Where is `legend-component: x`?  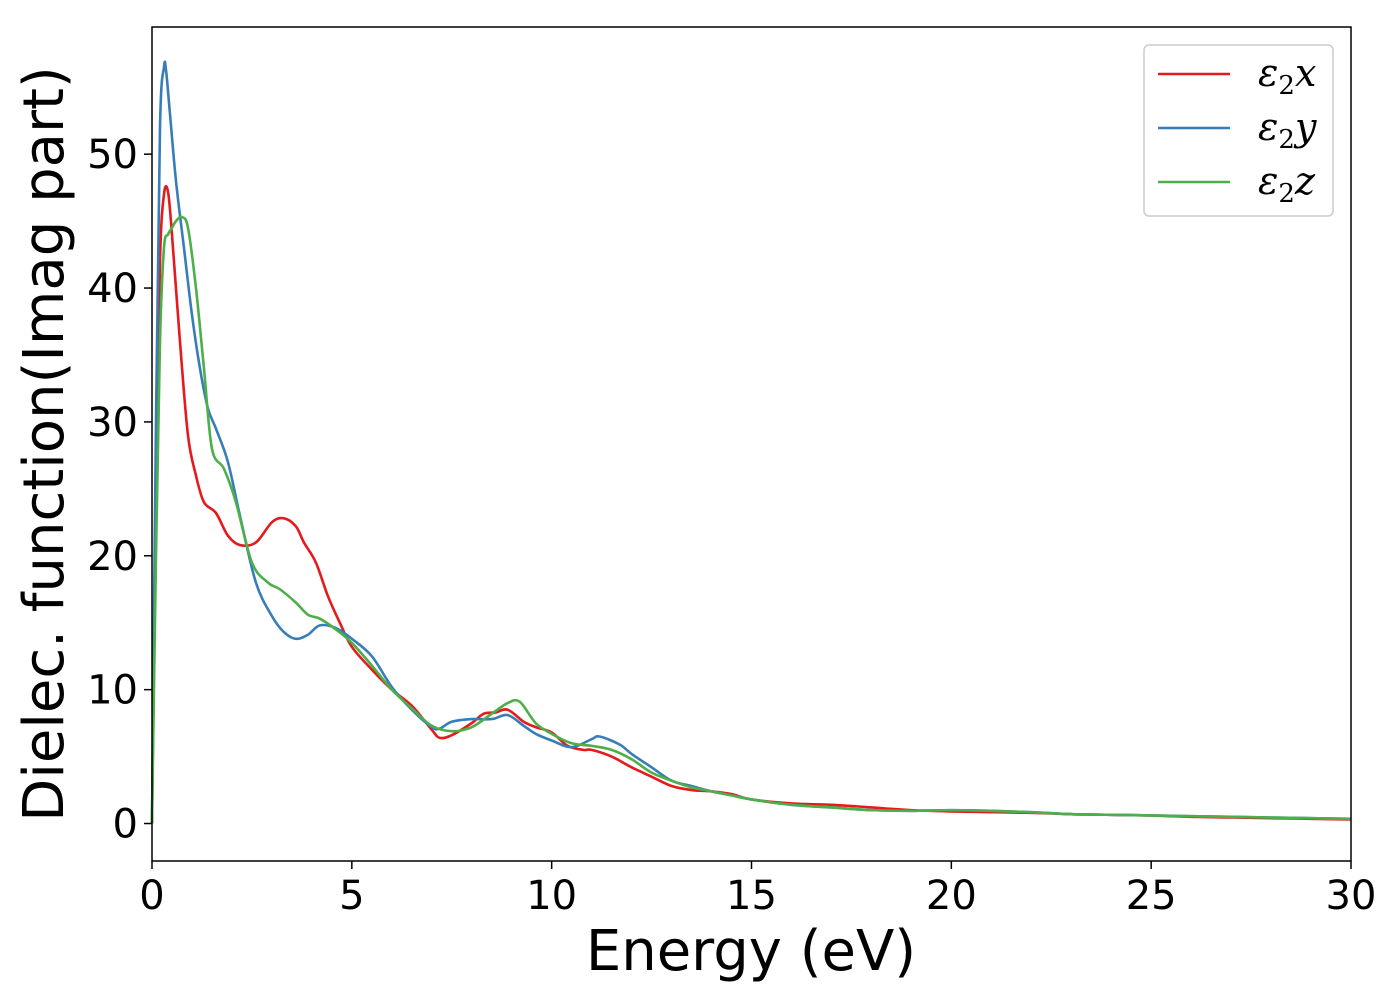
legend-component: x is located at coordinates (1305, 73).